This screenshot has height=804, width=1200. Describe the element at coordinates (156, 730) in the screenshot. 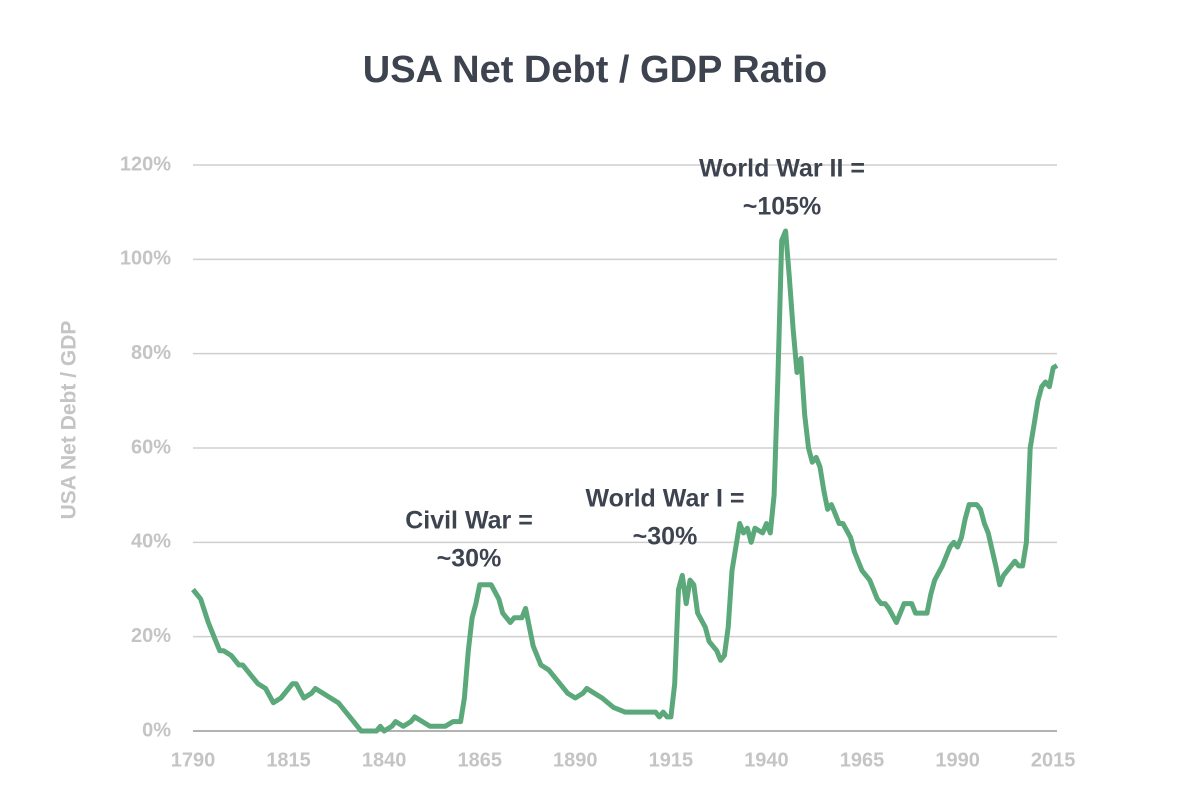

I see `y-tick-label: 0%` at that location.